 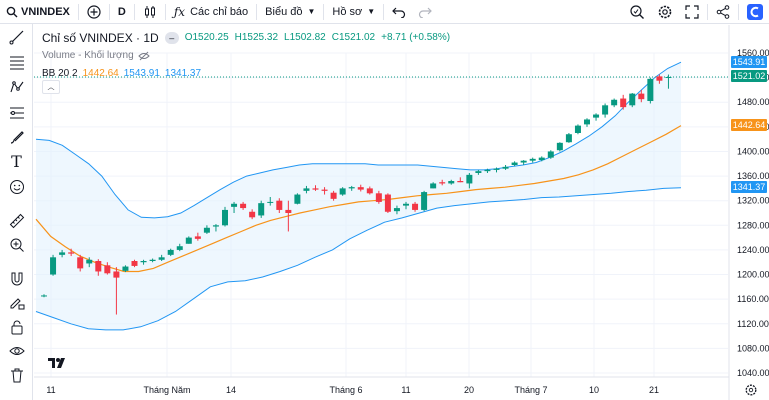 What do you see at coordinates (381, 385) in the screenshot?
I see `time-axis: 11 Tháng Năm 14 Tháng 6 11 20 Tháng 7 10 21` at bounding box center [381, 385].